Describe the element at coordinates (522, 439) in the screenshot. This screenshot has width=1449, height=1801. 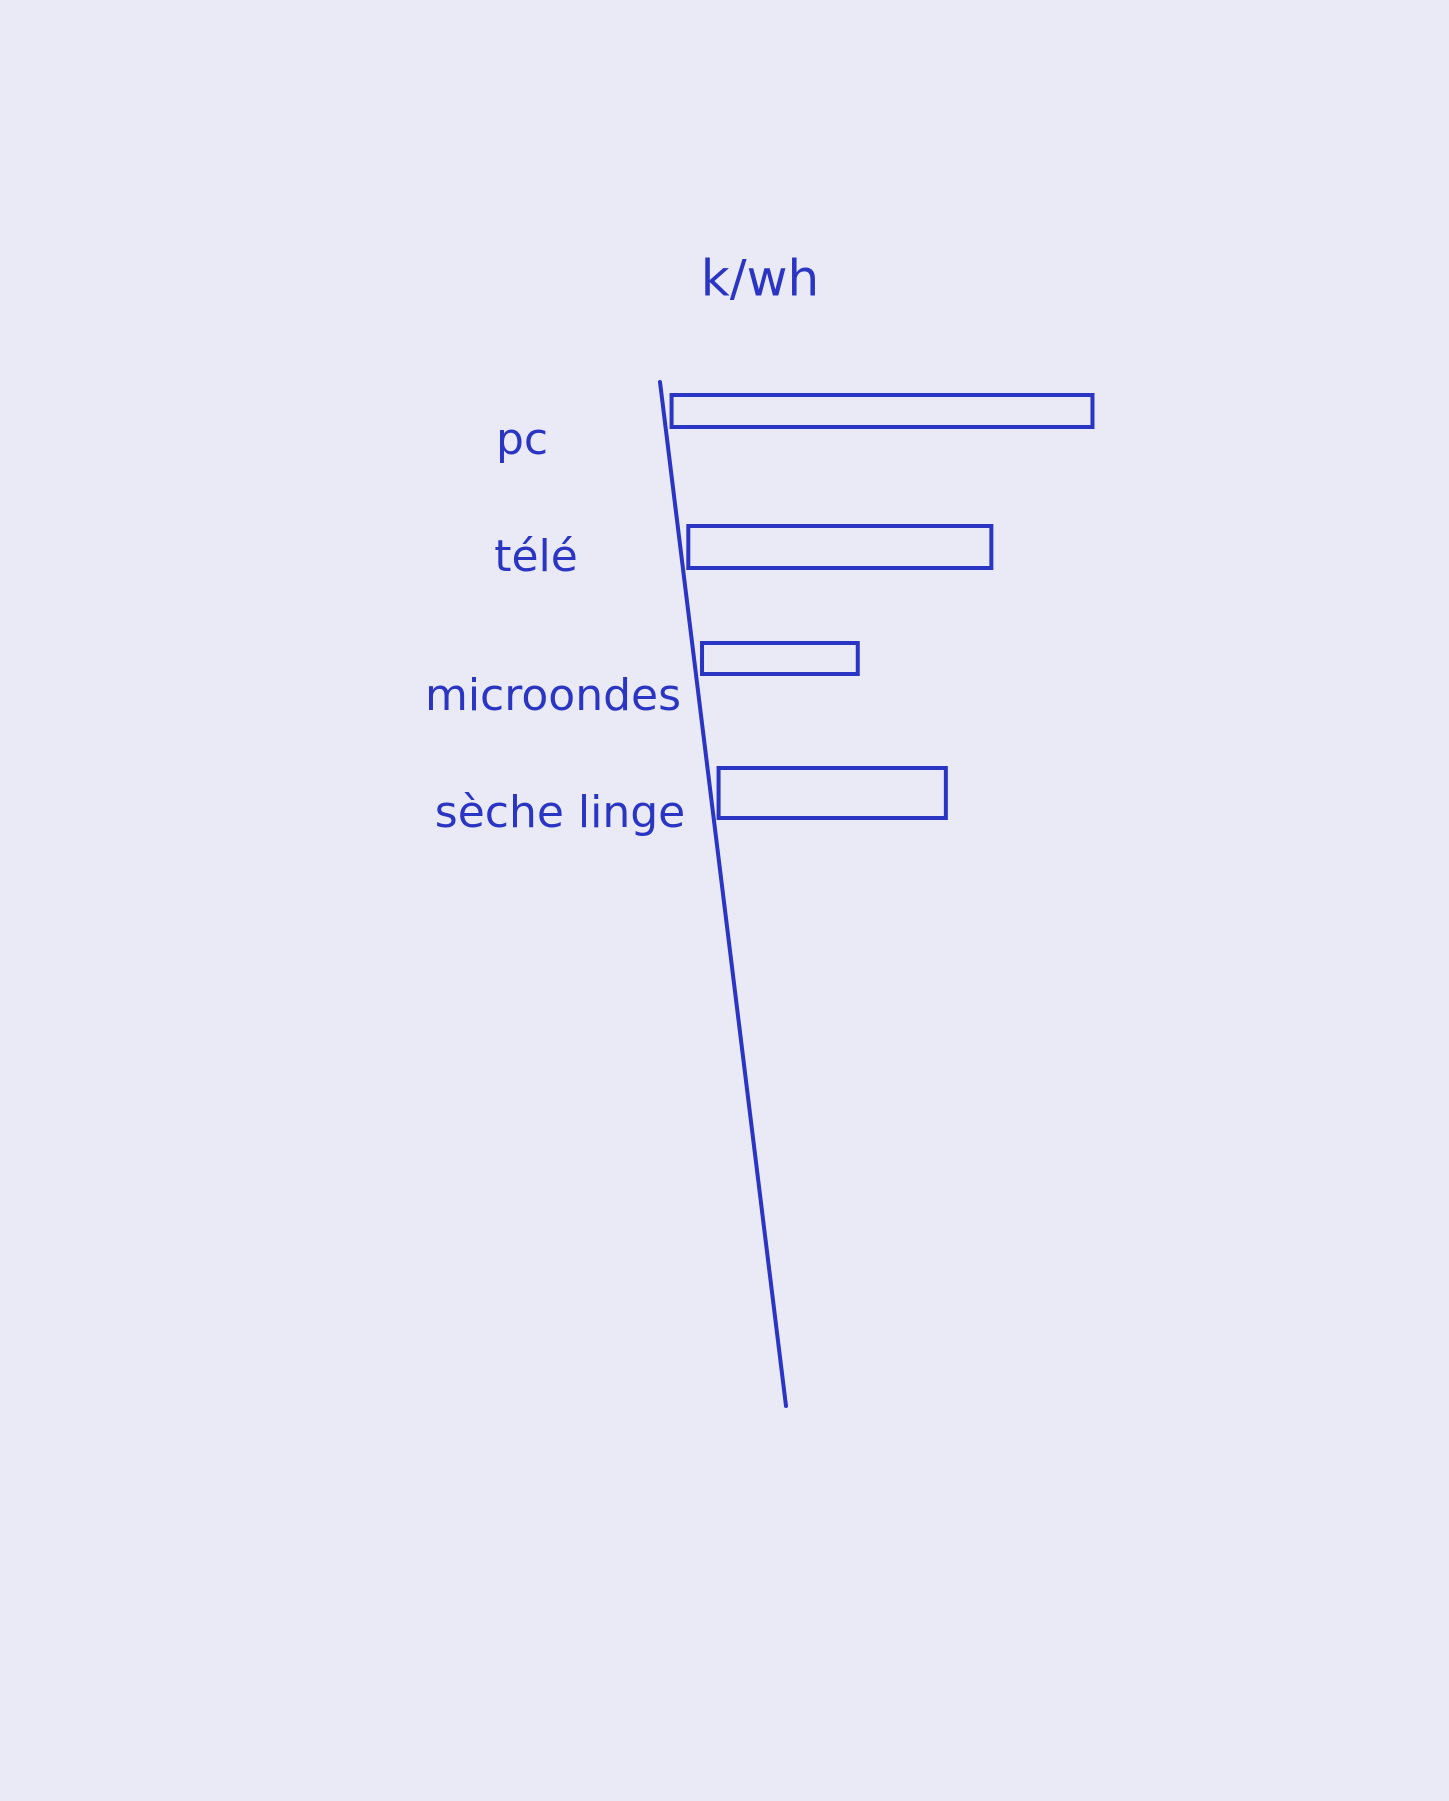
I see `y-tick-label: pc` at that location.